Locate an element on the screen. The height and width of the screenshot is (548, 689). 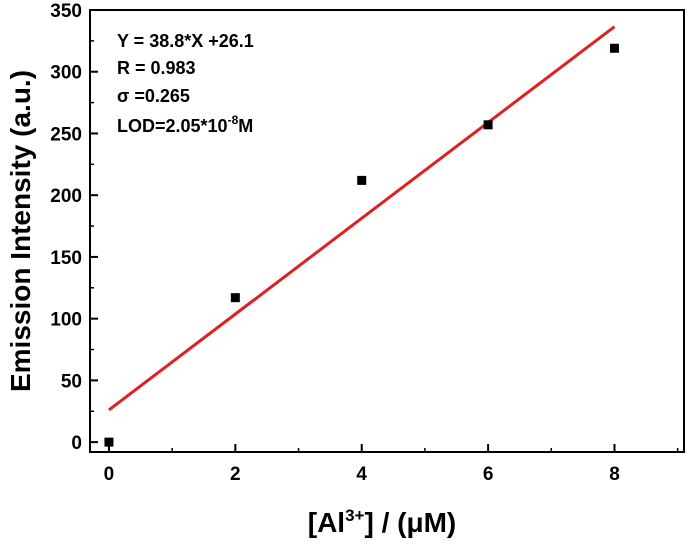
x-axis-title: [Al3+] / (μM) is located at coordinates (382, 522).